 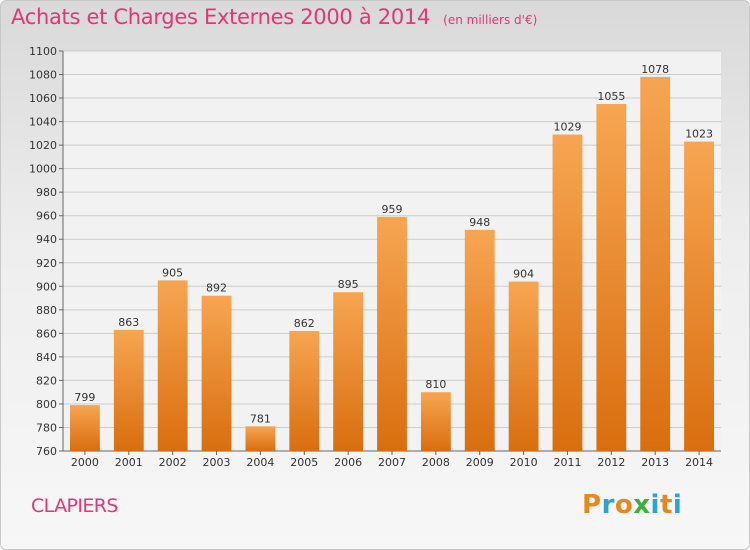 I want to click on proxiti-logo: Proxiti, so click(x=632, y=505).